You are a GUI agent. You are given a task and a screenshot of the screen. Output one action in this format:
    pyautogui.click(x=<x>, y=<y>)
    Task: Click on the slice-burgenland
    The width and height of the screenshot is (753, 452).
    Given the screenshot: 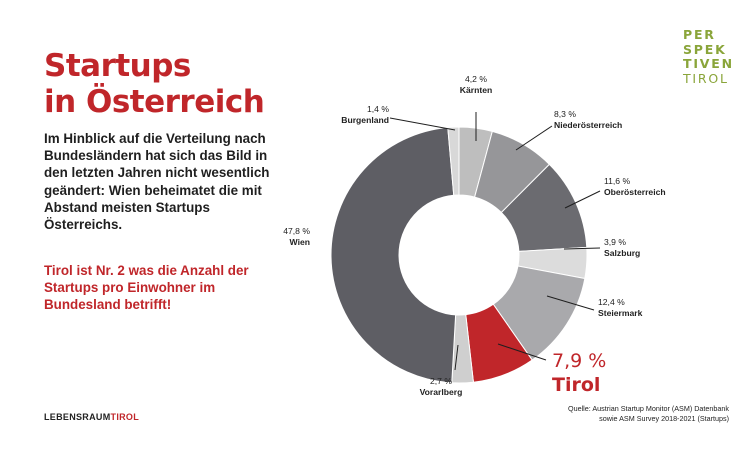 What is the action you would take?
    pyautogui.click(x=453, y=161)
    